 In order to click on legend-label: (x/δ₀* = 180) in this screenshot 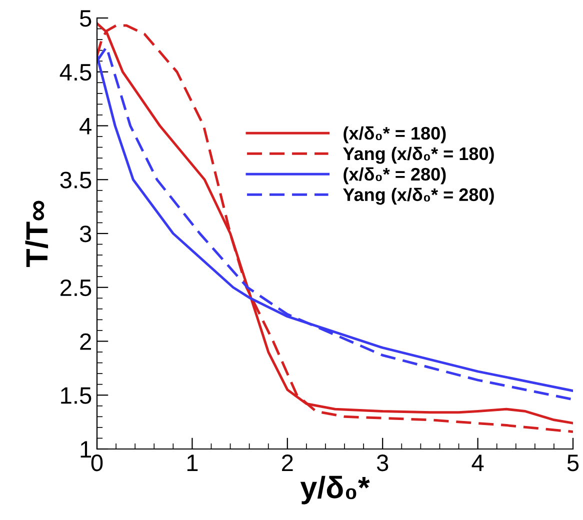, I will do `click(395, 135)`.